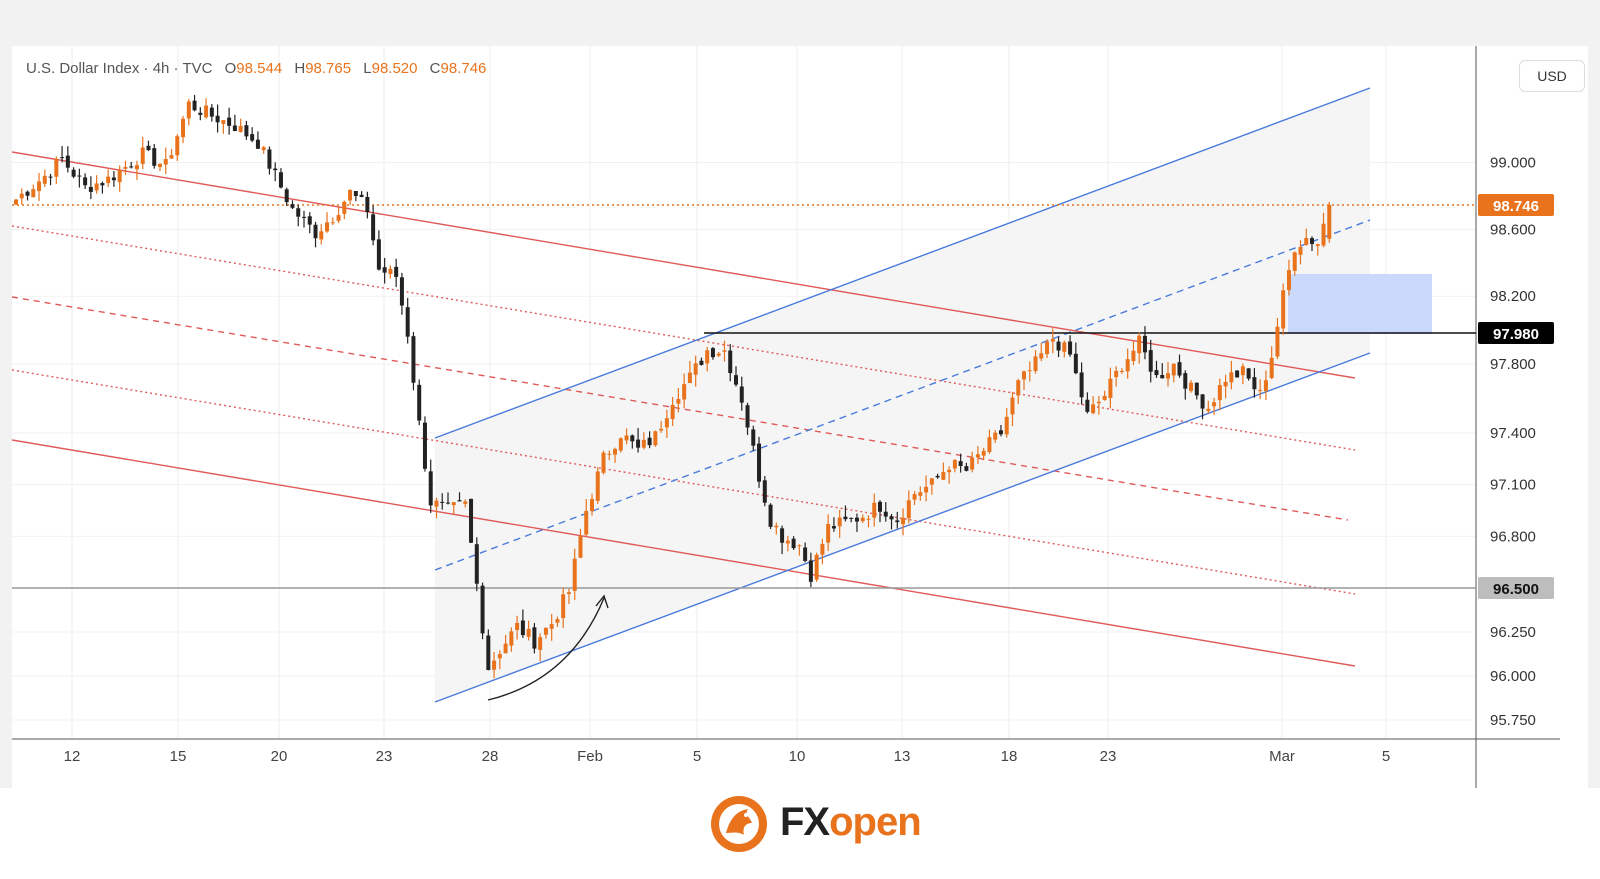 The height and width of the screenshot is (879, 1600). I want to click on currency-button: USD, so click(1552, 76).